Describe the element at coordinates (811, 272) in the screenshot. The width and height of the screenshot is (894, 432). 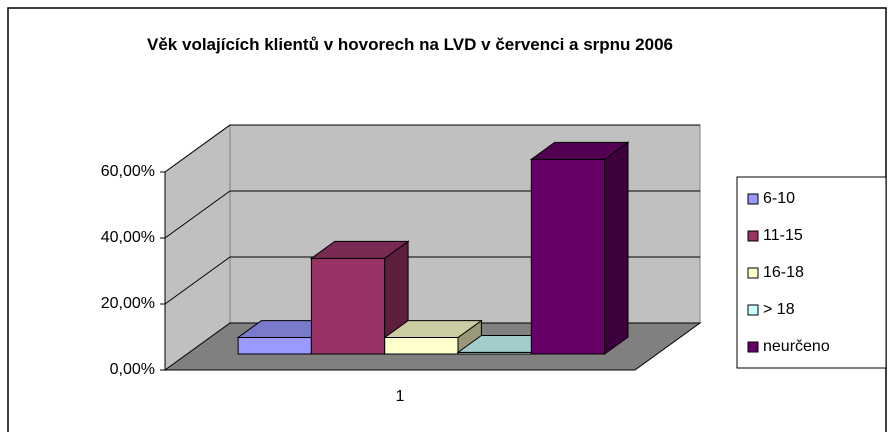
I see `legend` at that location.